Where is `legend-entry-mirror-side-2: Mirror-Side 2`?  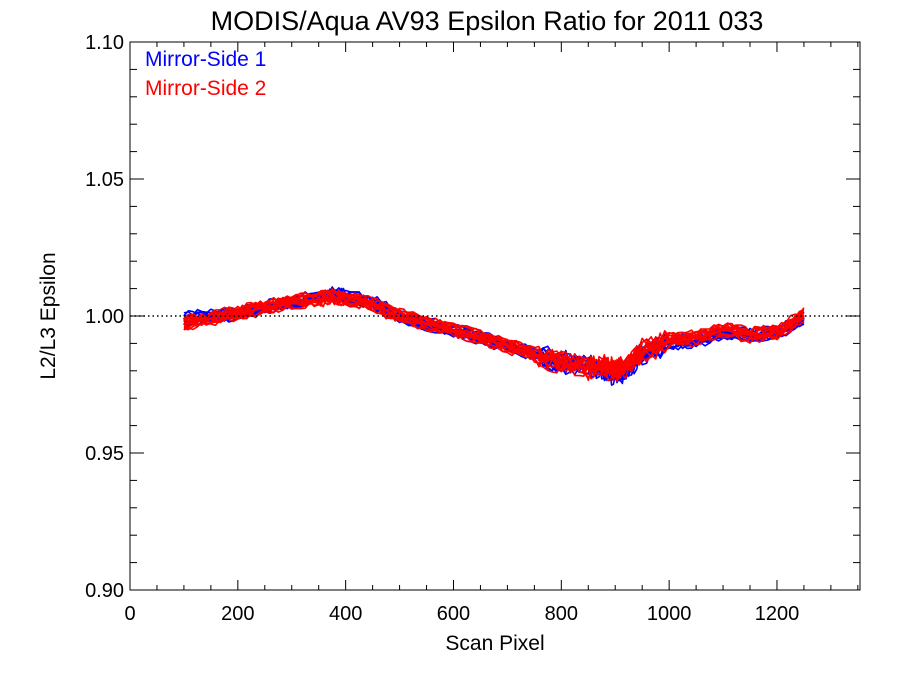 legend-entry-mirror-side-2: Mirror-Side 2 is located at coordinates (205, 88).